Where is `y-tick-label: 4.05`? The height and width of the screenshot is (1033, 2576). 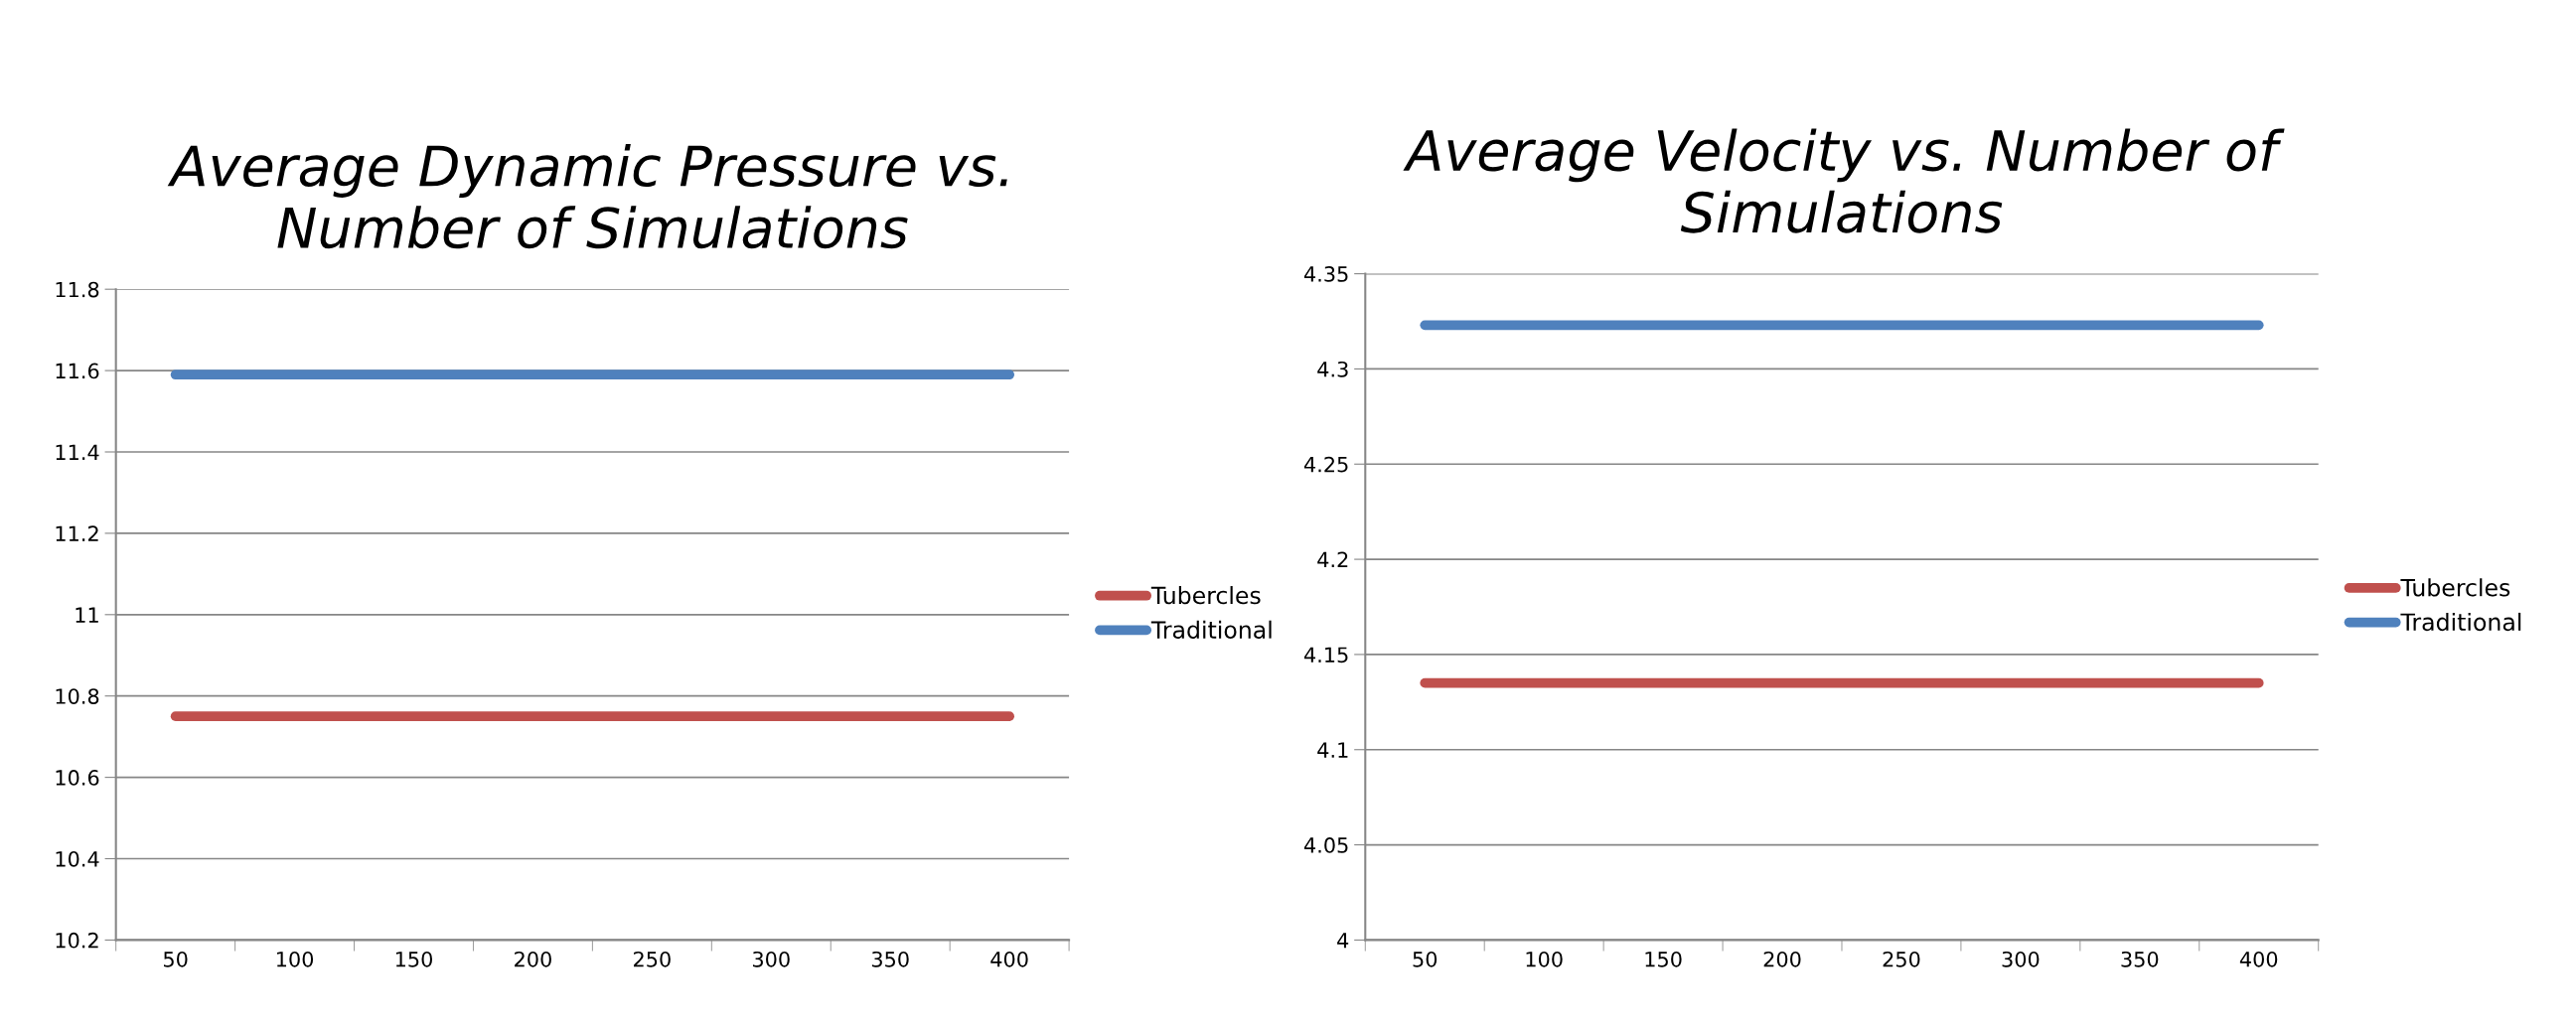 y-tick-label: 4.05 is located at coordinates (1325, 845).